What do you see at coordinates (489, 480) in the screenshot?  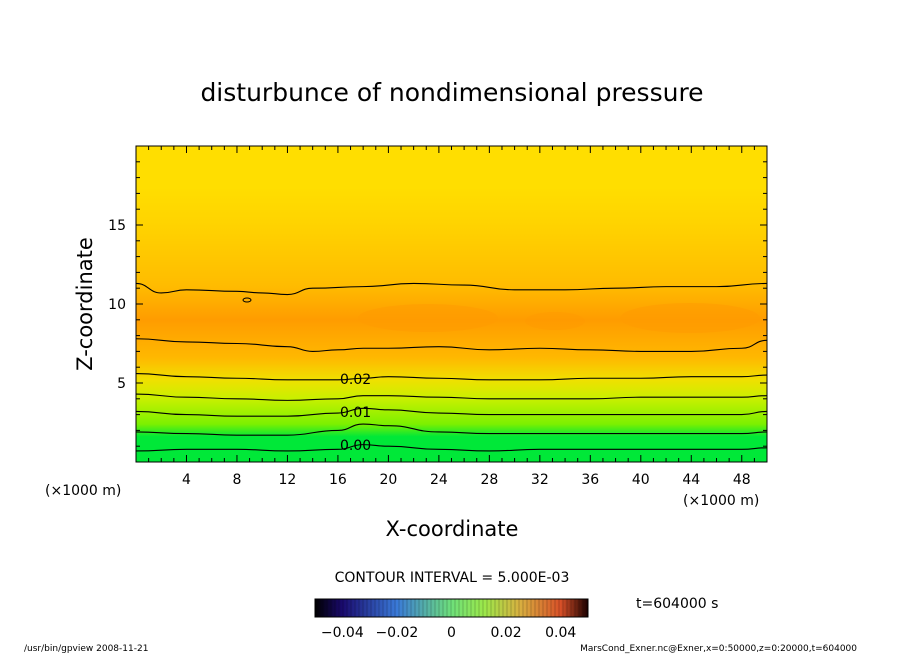 I see `x-tick-label: 28` at bounding box center [489, 480].